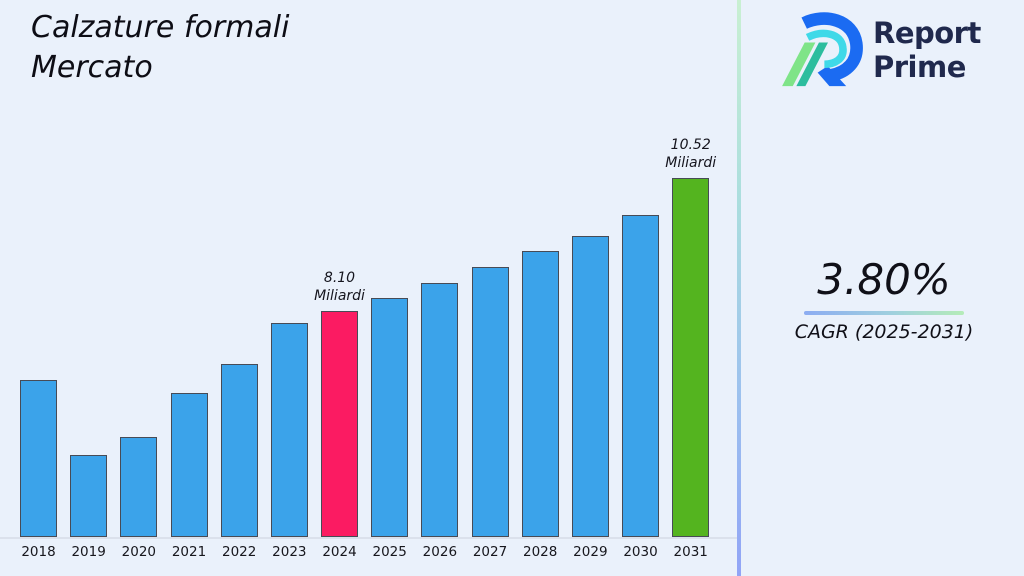 The width and height of the screenshot is (1024, 576). I want to click on logo-word-report: Report, so click(927, 33).